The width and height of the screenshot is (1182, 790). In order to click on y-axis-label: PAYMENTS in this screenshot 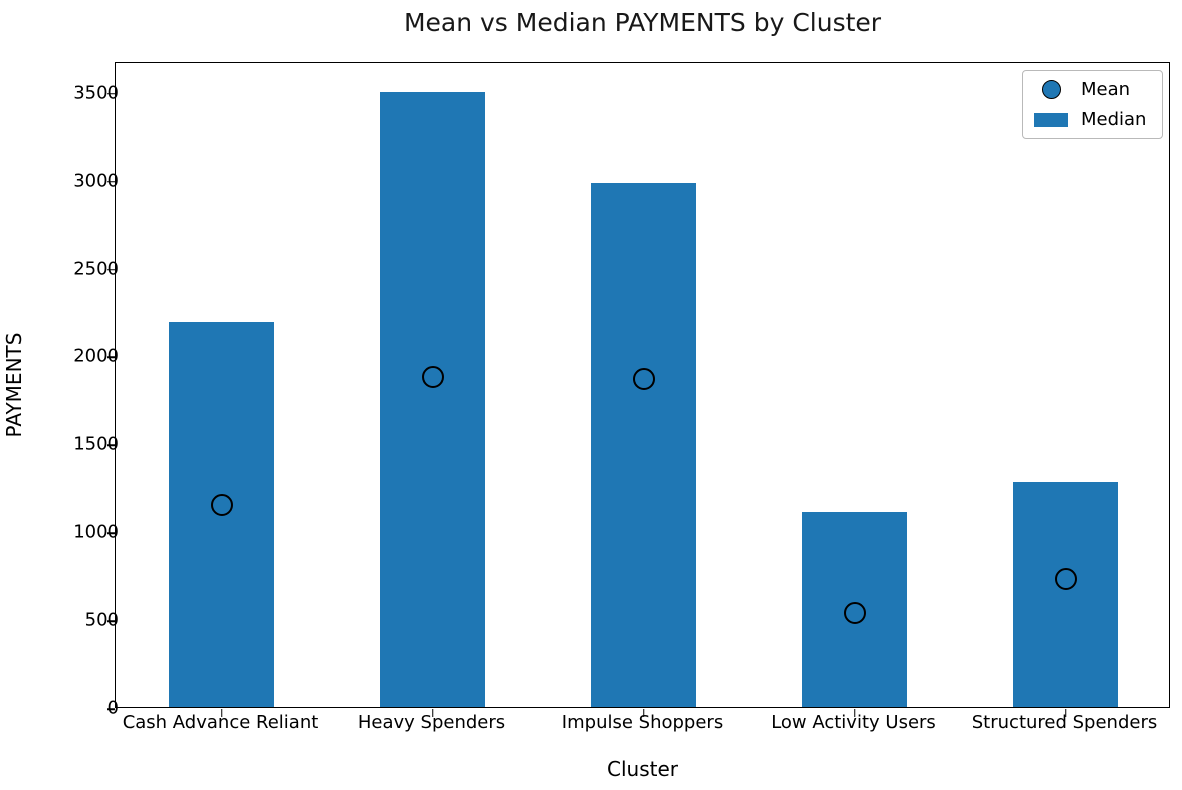, I will do `click(14, 385)`.